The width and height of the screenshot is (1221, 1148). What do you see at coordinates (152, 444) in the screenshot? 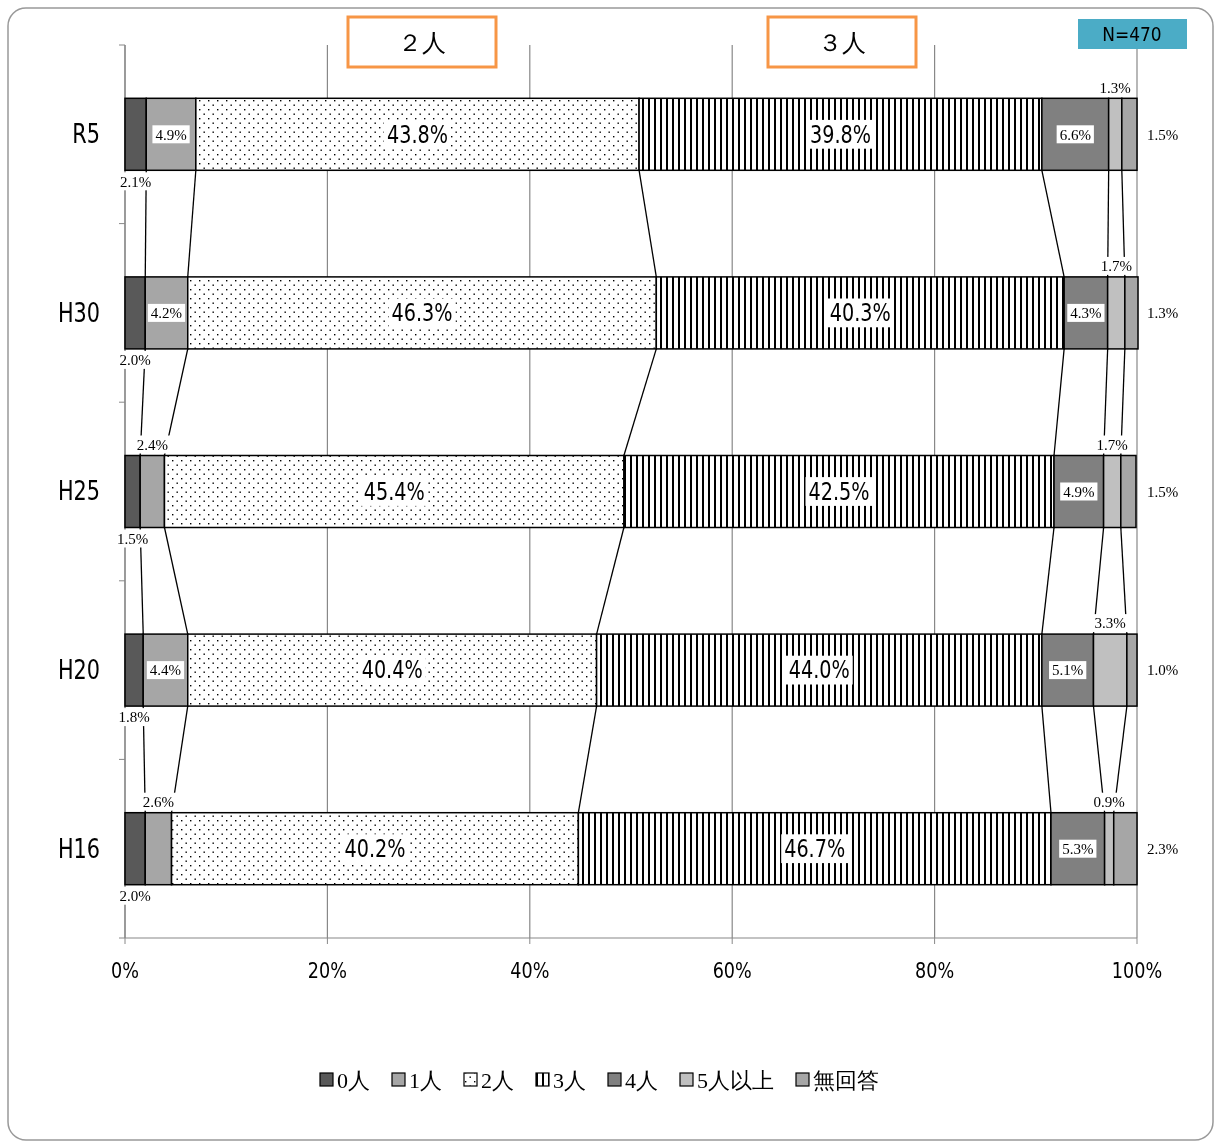
I see `data-label: 2.4%` at bounding box center [152, 444].